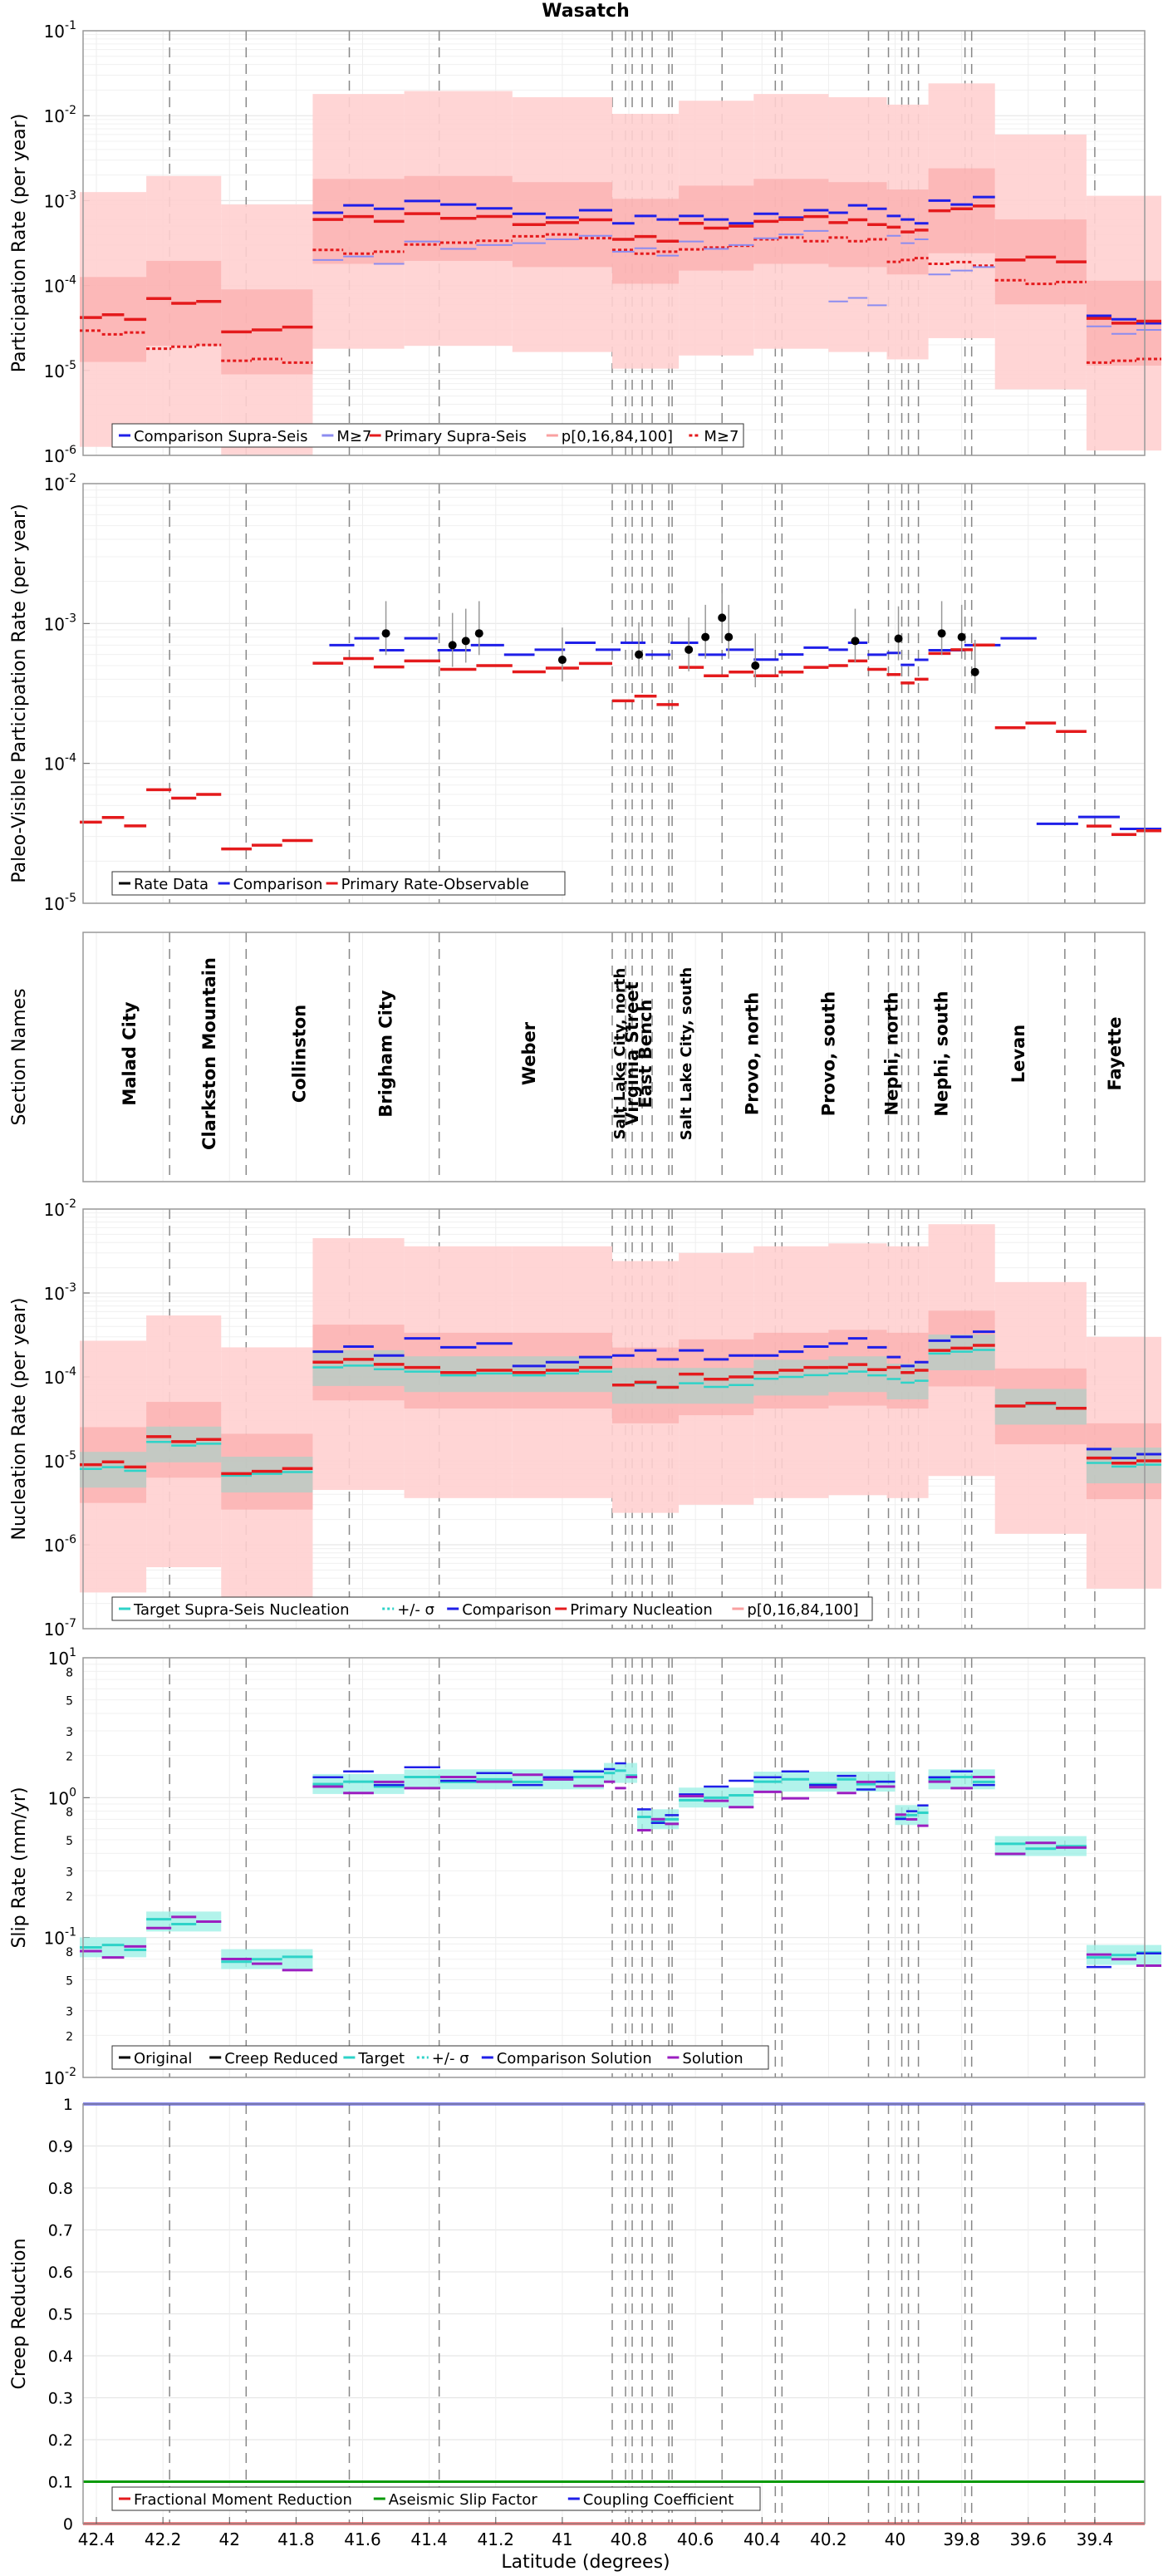  Describe the element at coordinates (942, 1053) in the screenshot. I see `section-name-label: Nephi, south` at that location.